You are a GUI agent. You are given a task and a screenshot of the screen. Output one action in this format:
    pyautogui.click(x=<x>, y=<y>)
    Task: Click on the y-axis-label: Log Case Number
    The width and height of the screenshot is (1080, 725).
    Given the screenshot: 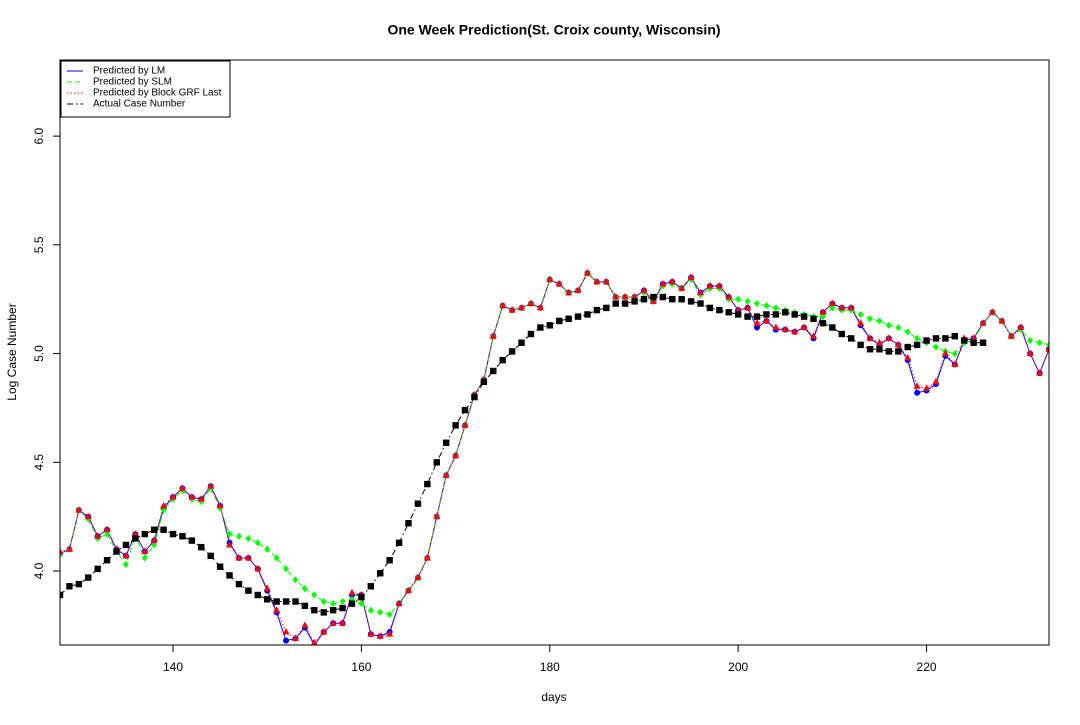 What is the action you would take?
    pyautogui.click(x=12, y=351)
    